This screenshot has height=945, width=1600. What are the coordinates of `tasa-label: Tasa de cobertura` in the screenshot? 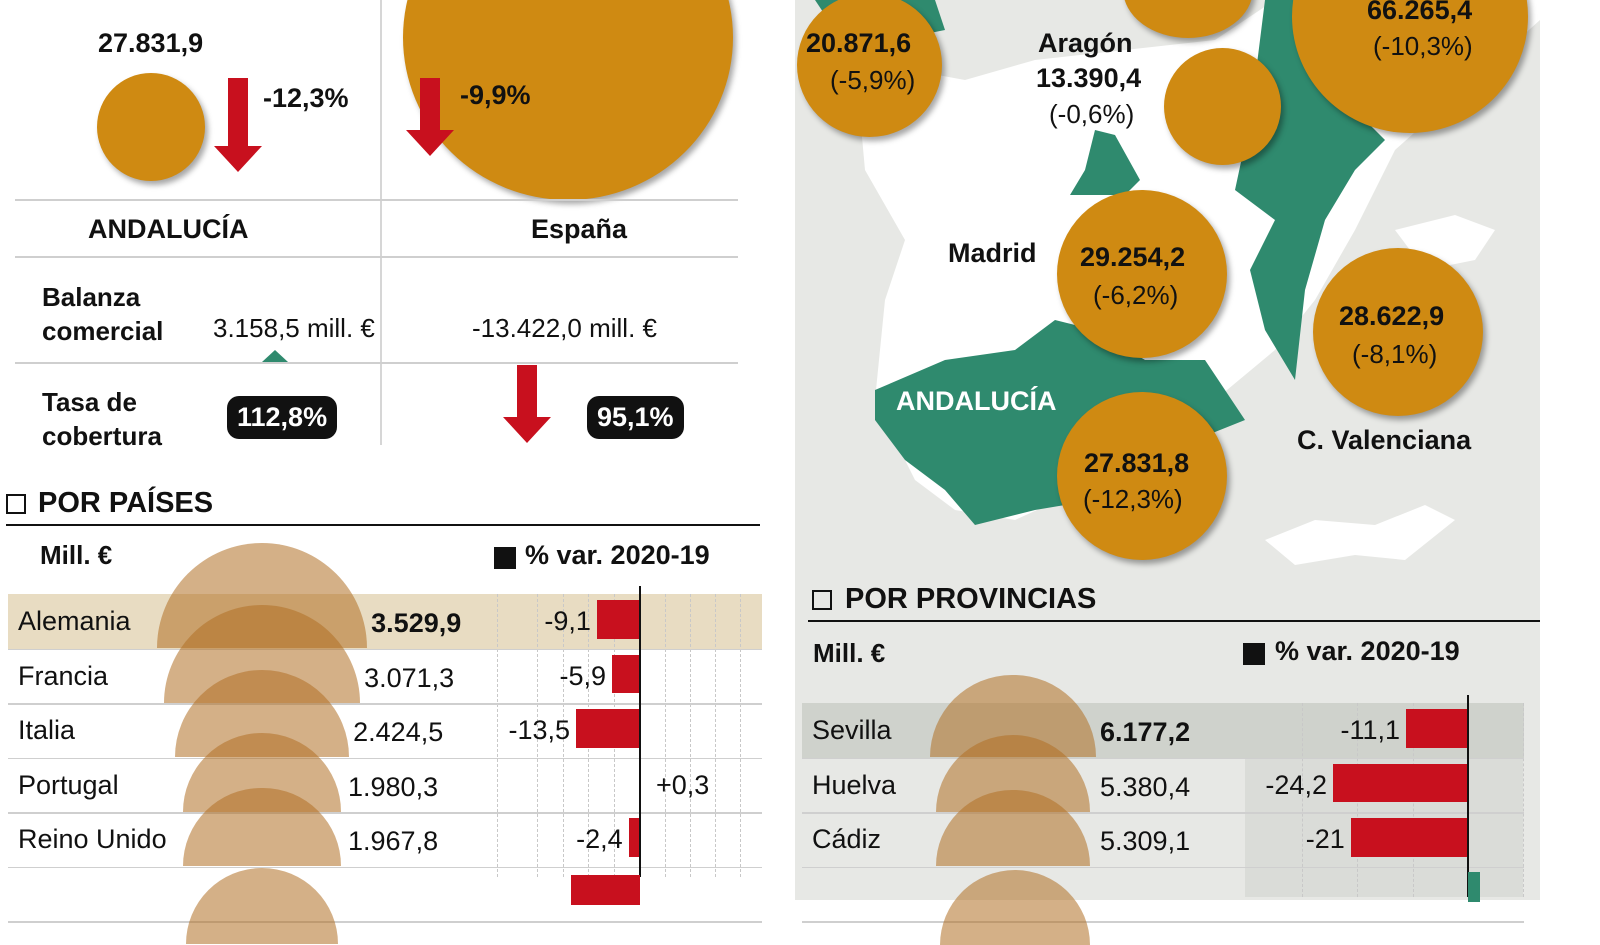 It's located at (102, 419).